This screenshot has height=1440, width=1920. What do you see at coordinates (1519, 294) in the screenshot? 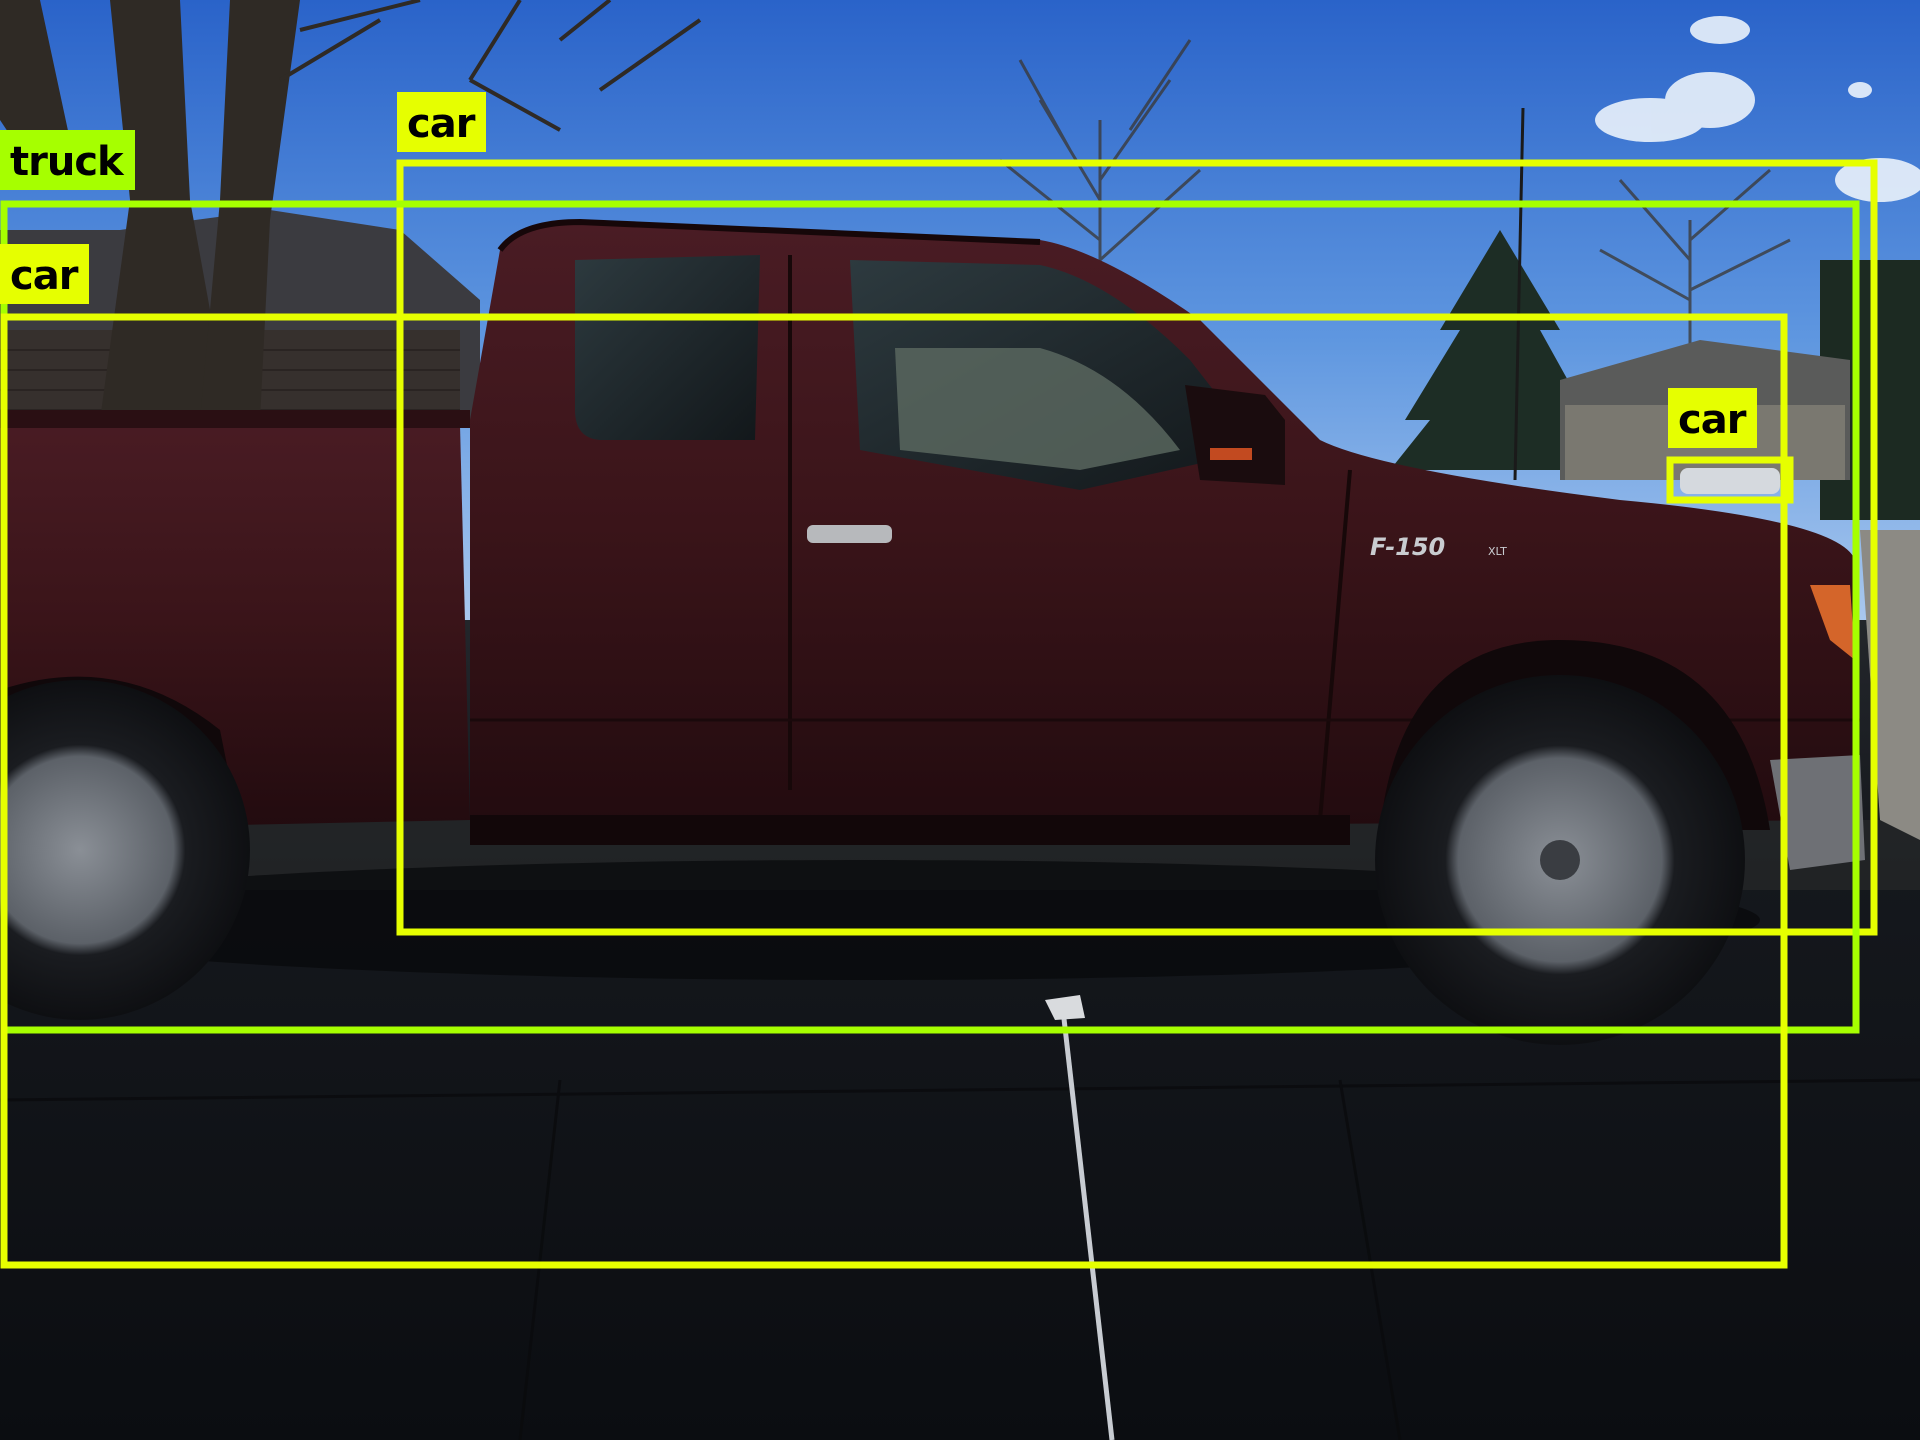
I see `antenna` at bounding box center [1519, 294].